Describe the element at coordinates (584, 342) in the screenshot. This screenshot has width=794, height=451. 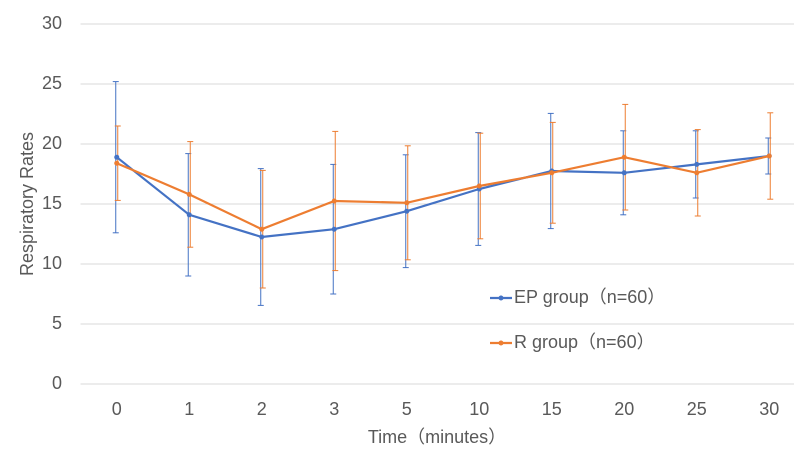
I see `legend-label: R group（n=60）` at that location.